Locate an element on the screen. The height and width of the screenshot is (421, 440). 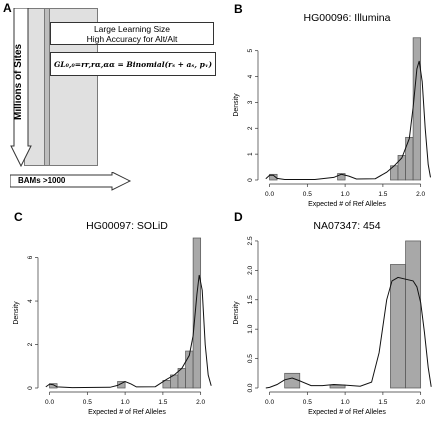
panel-letter: C is located at coordinates (18, 217).